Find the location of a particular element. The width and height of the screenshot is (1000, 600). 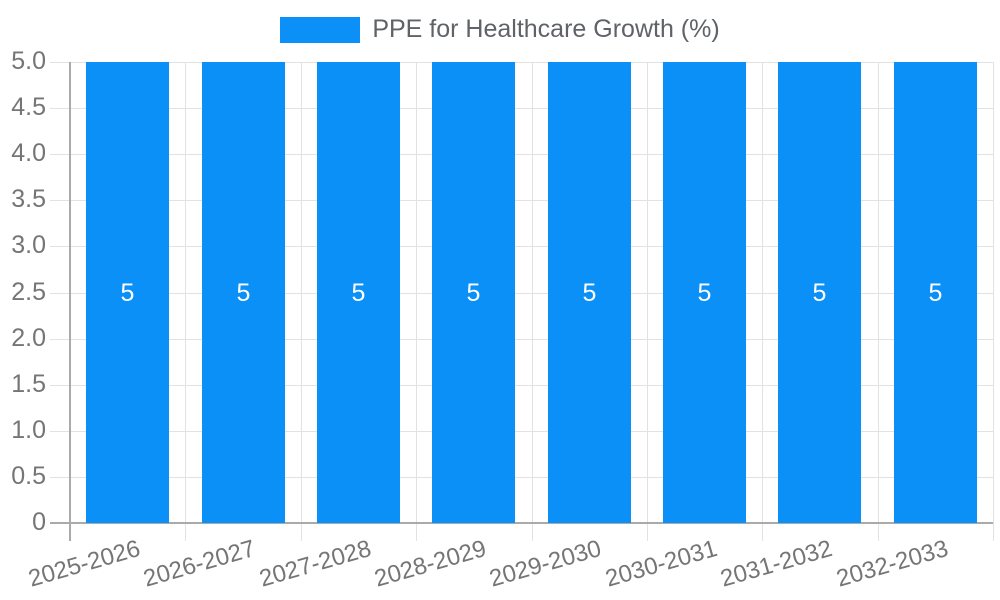

legend-swatch is located at coordinates (320, 29).